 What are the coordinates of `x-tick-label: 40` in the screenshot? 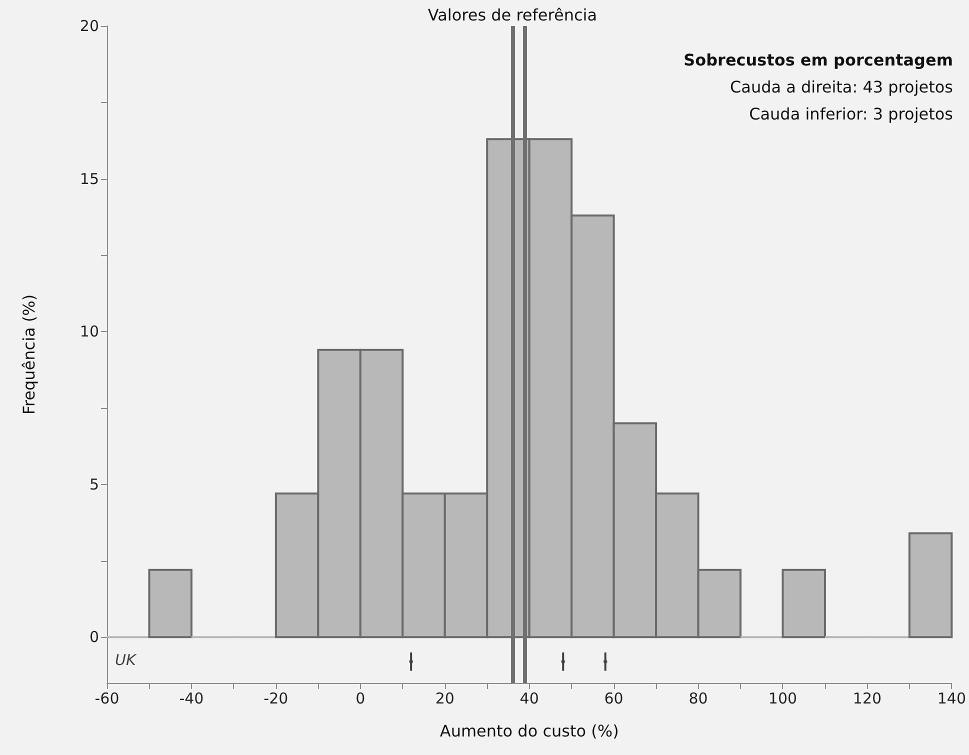 It's located at (529, 699).